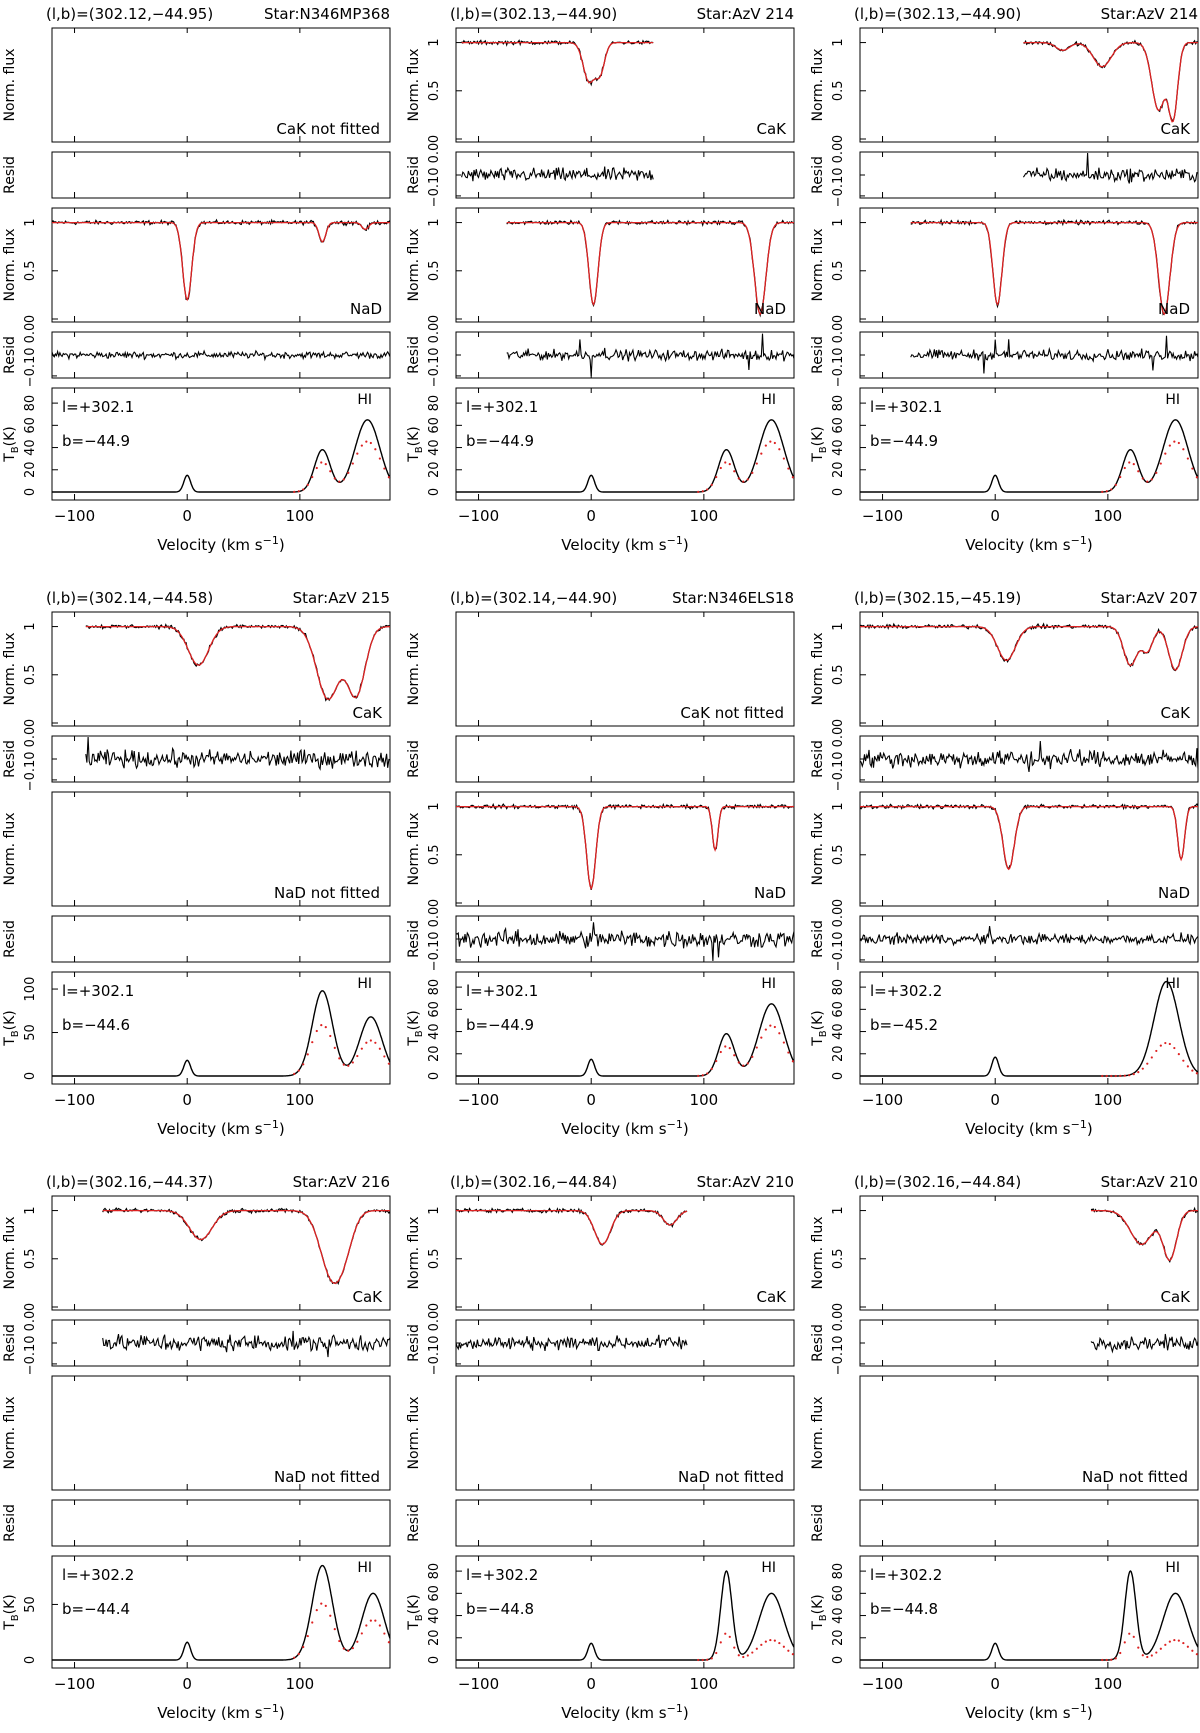 Image resolution: width=1200 pixels, height=1733 pixels. I want to click on cak-resid-residual-line, so click(557, 174).